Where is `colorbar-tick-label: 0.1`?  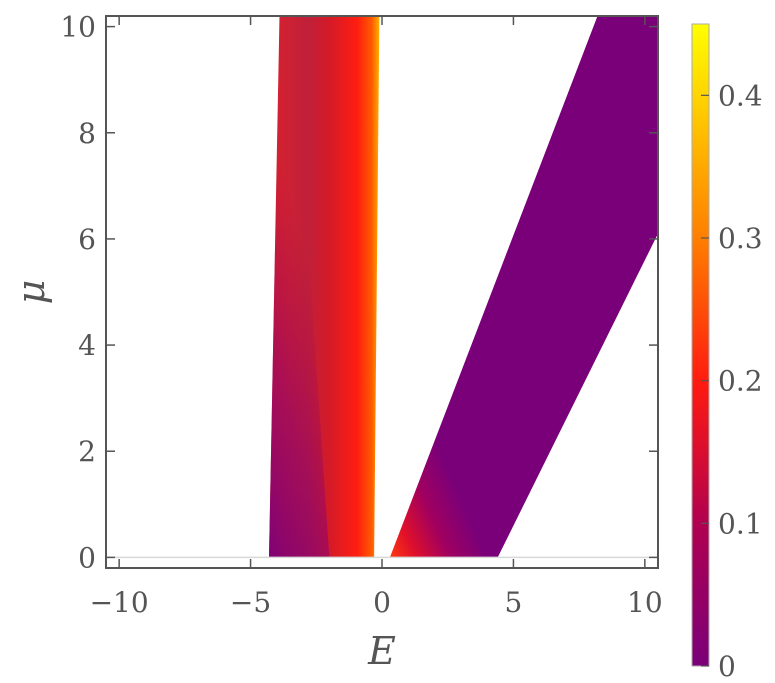
colorbar-tick-label: 0.1 is located at coordinates (740, 523).